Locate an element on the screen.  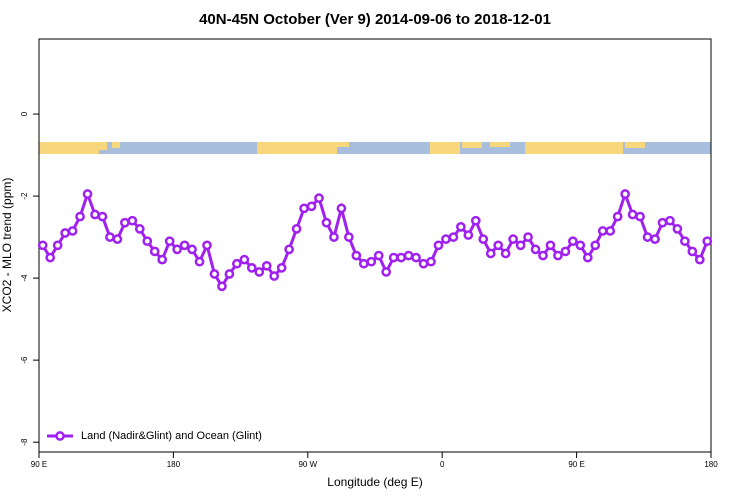
x-tick-label: 90 W is located at coordinates (307, 464).